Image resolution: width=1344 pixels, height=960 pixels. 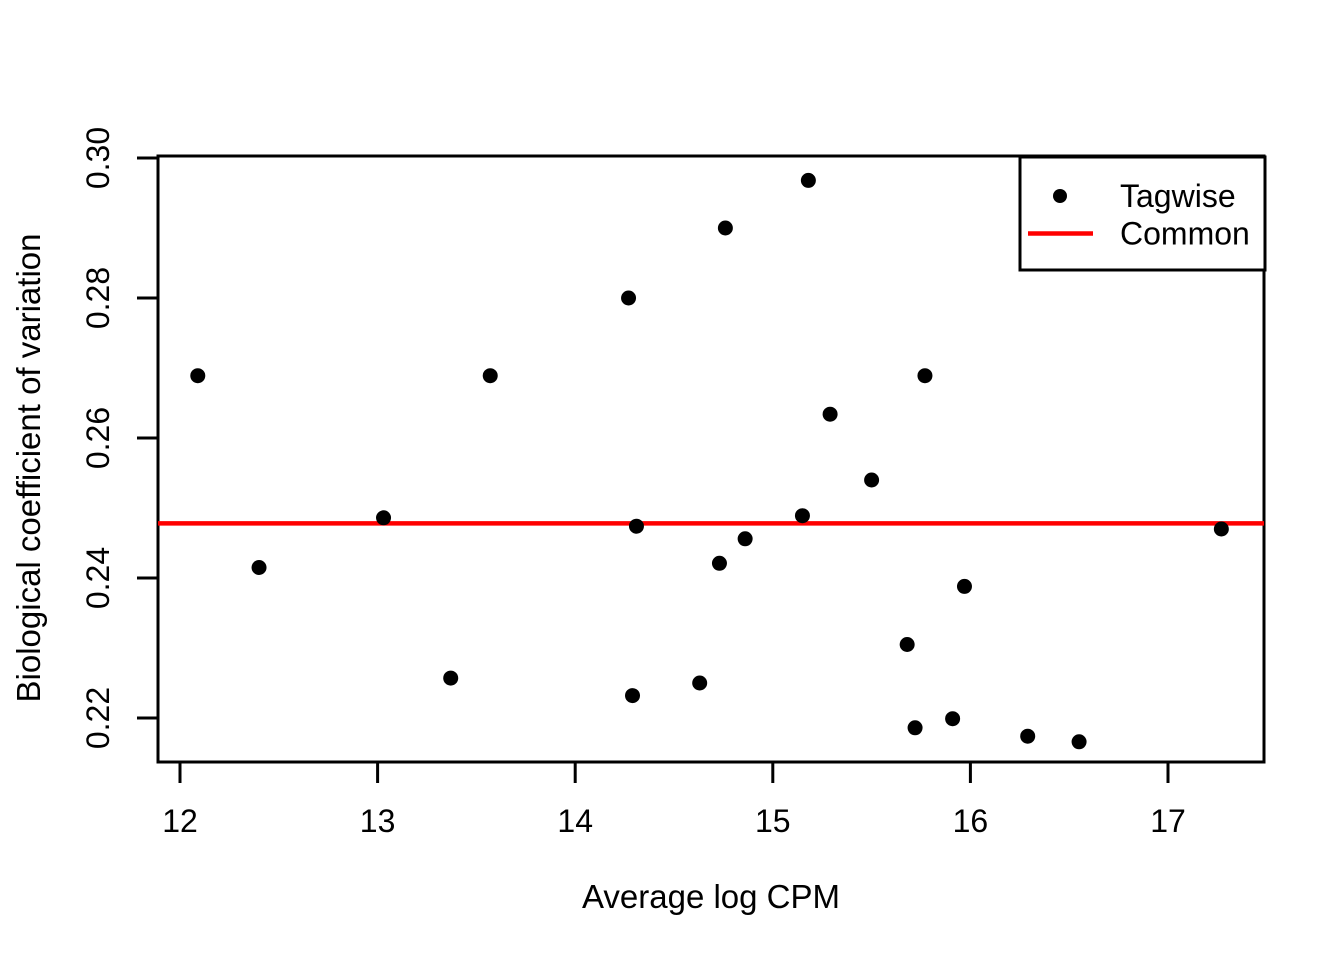 I want to click on x-tick-label: 12, so click(x=180, y=821).